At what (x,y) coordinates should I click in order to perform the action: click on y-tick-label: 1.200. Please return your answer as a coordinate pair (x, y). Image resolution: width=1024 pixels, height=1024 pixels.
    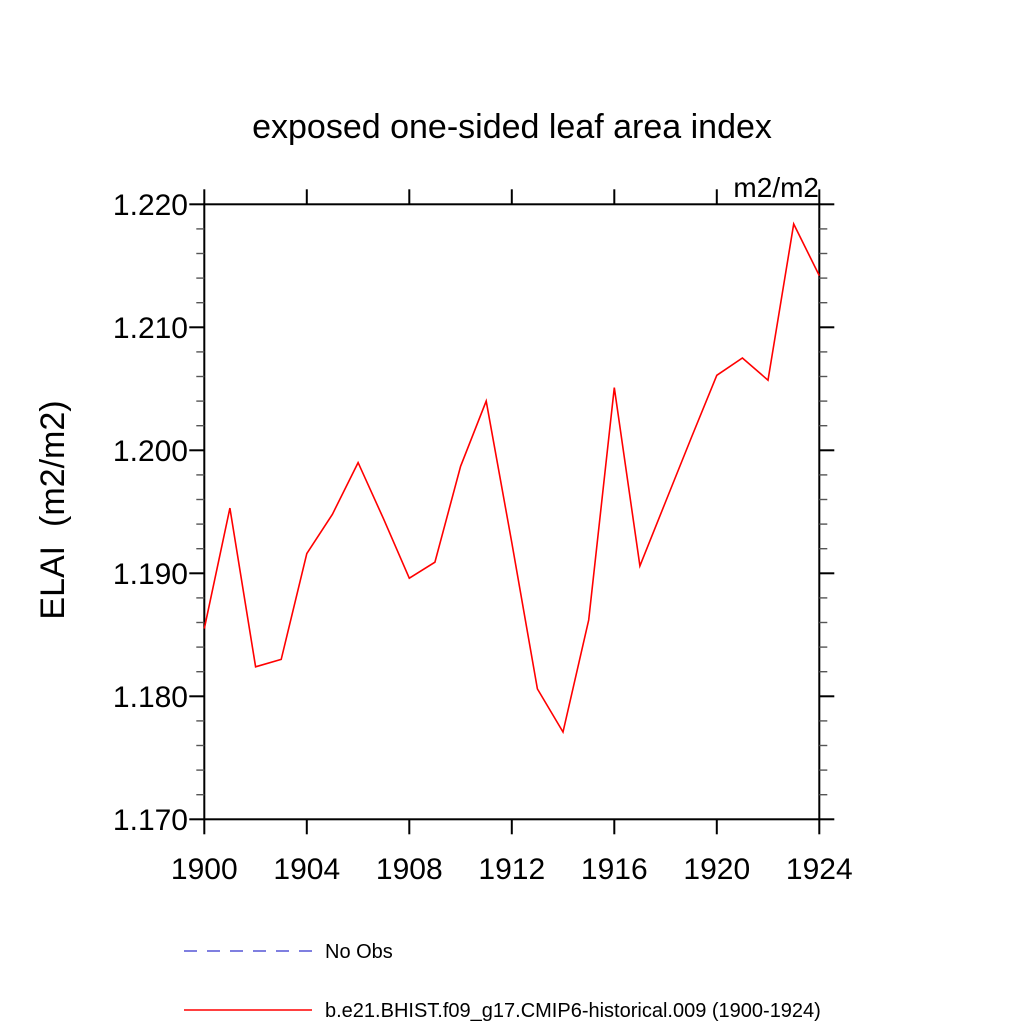
    Looking at the image, I should click on (150, 451).